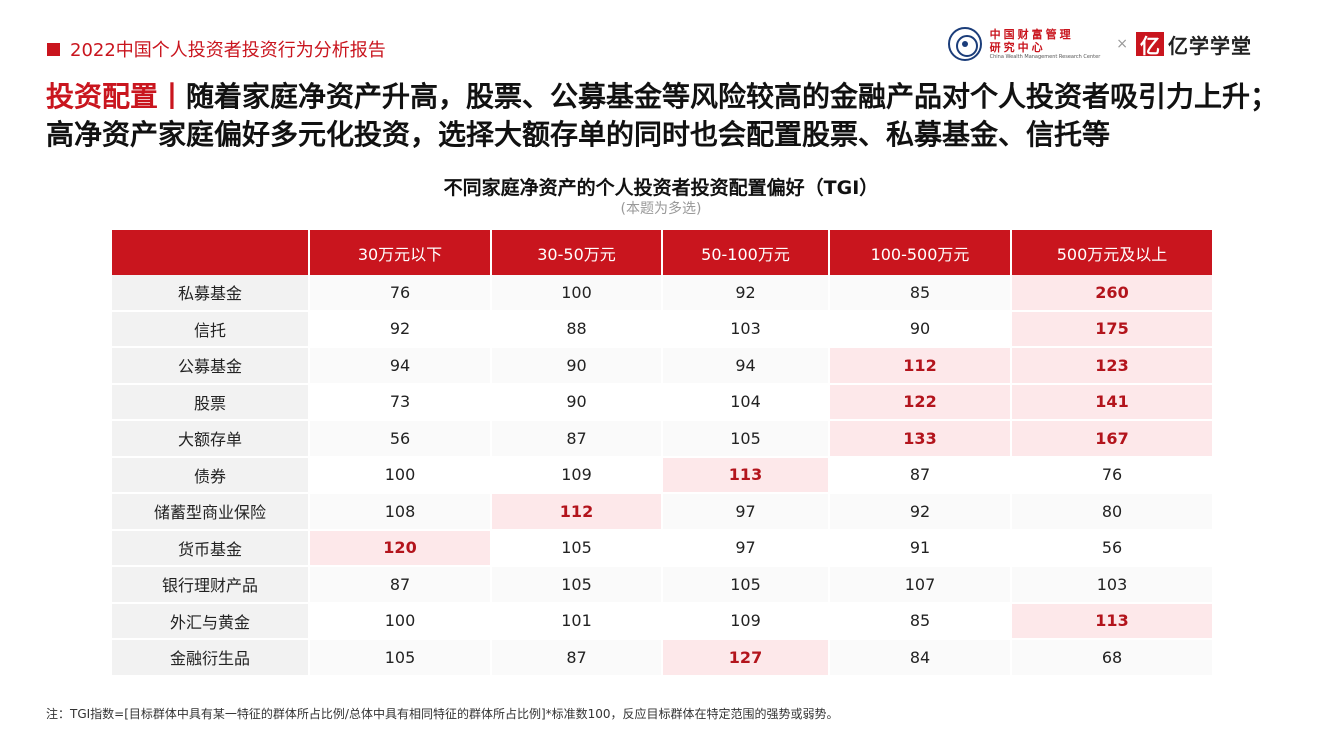 This screenshot has width=1322, height=744. I want to click on tgi-value: 68, so click(1112, 658).